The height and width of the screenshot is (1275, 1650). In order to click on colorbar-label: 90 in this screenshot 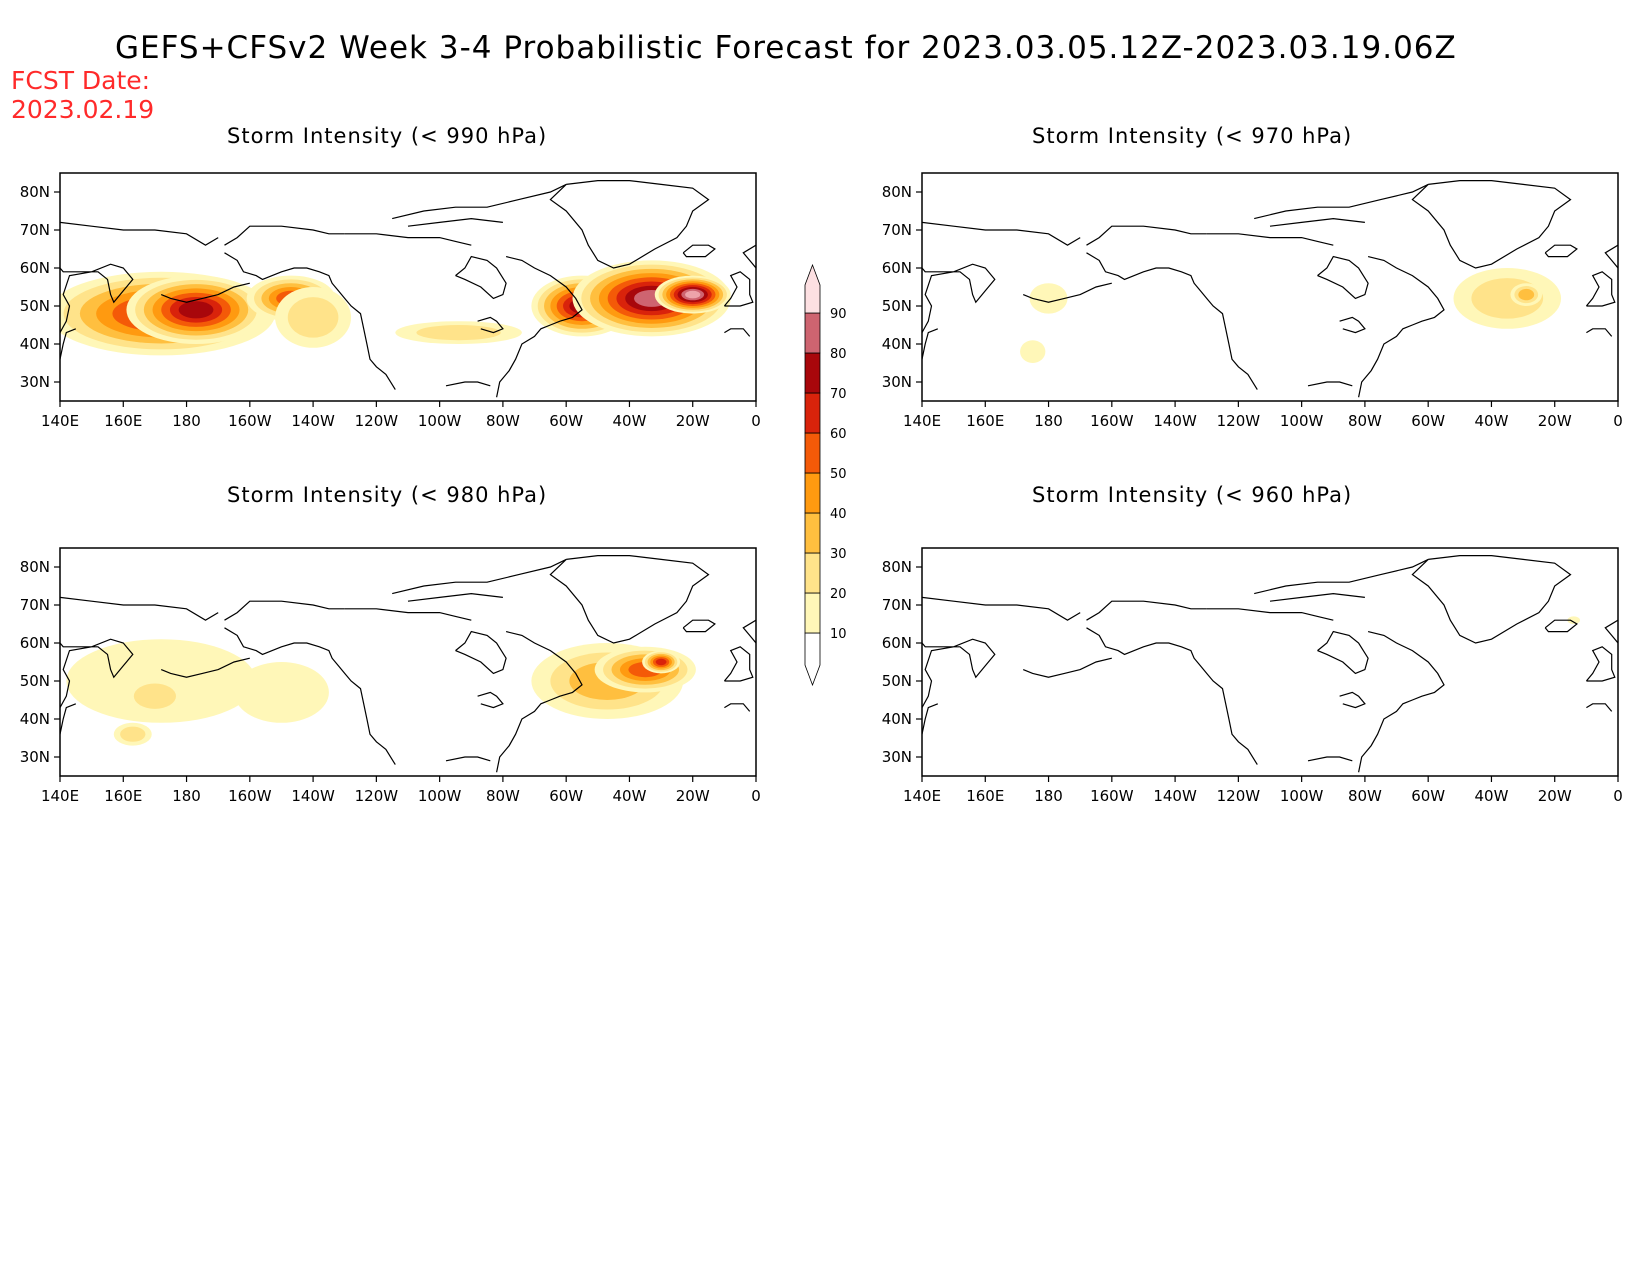, I will do `click(838, 314)`.